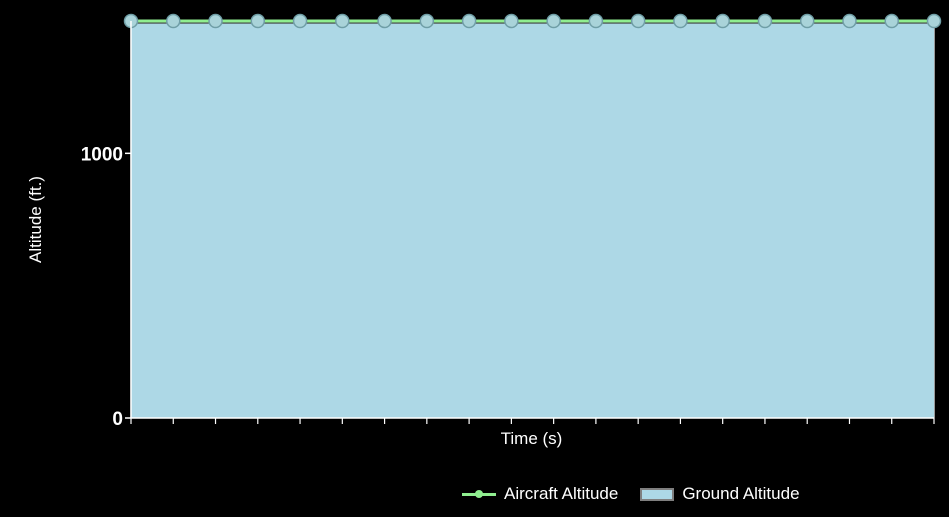 The image size is (949, 517). Describe the element at coordinates (561, 493) in the screenshot. I see `legend-label-aircraft-altitude: Aircraft Altitude` at that location.